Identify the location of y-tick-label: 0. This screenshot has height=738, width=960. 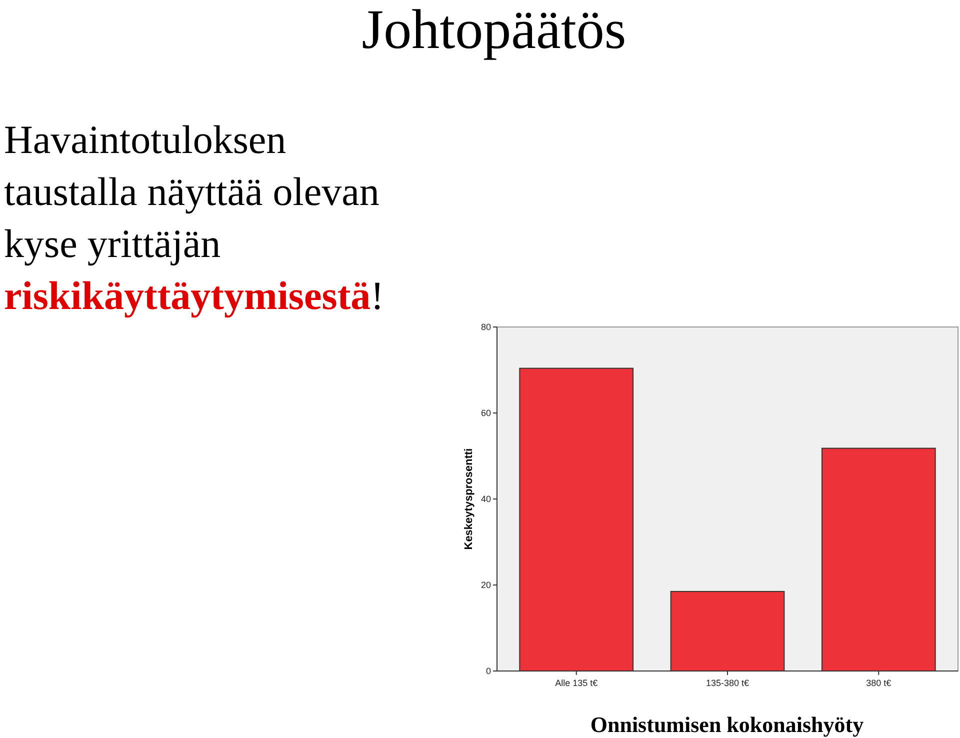
(488, 671).